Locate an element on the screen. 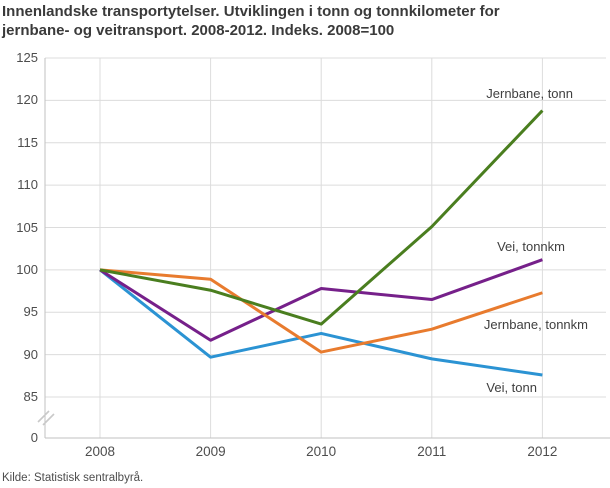  x-tick-label: 2011 is located at coordinates (432, 451).